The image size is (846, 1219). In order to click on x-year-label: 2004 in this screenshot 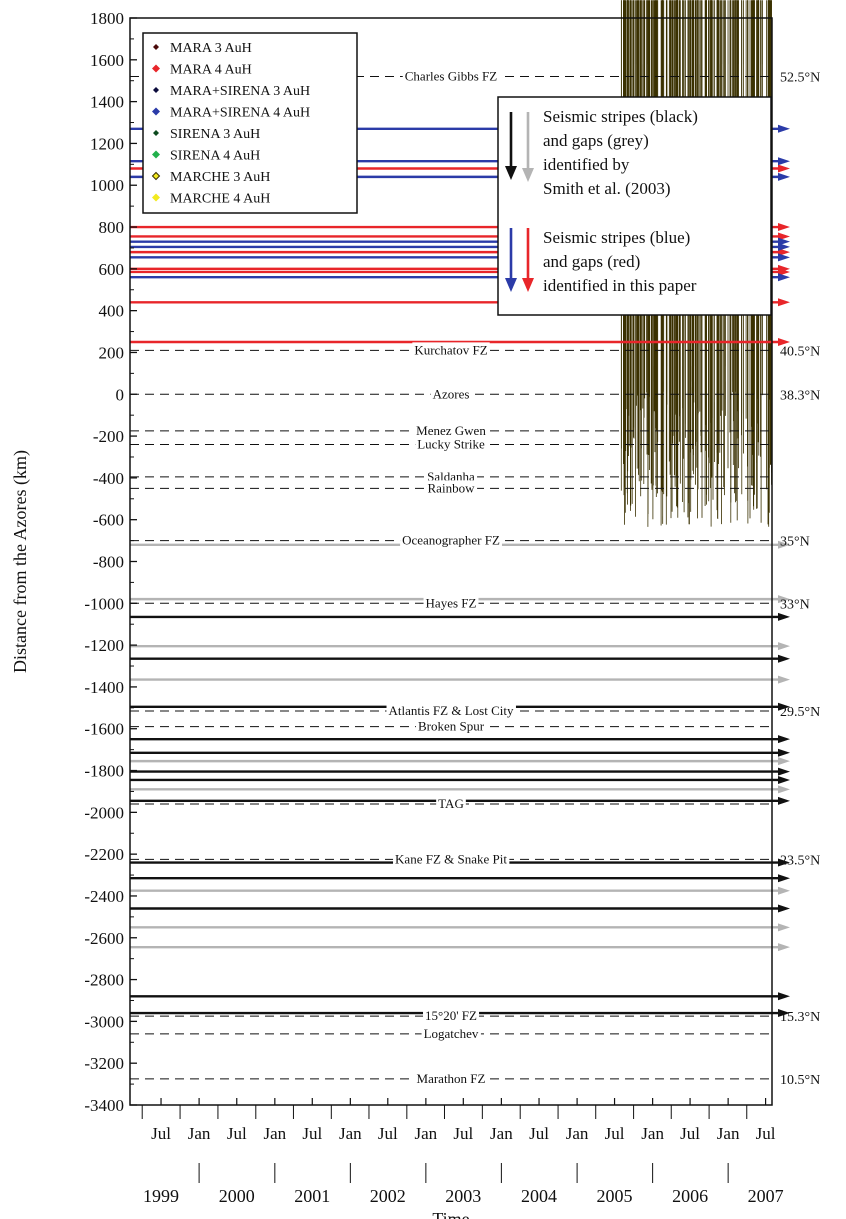, I will do `click(539, 1196)`.